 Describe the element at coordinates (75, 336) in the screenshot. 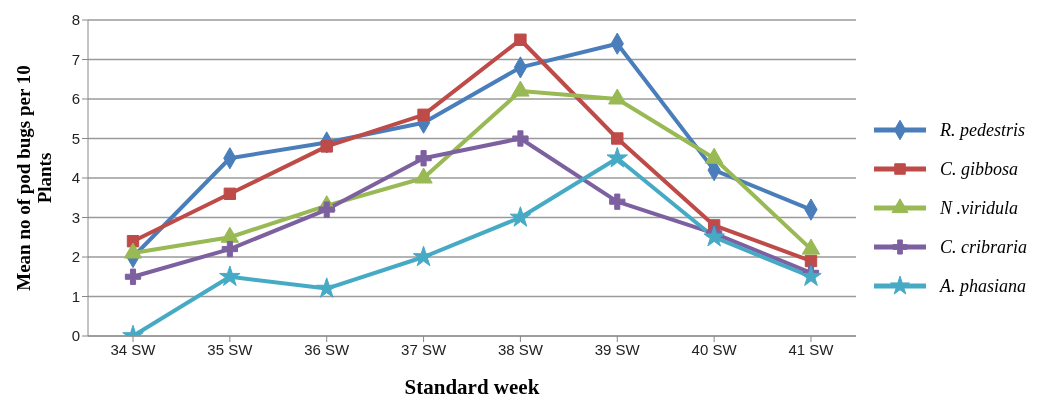

I see `y-tick-label: 0` at that location.